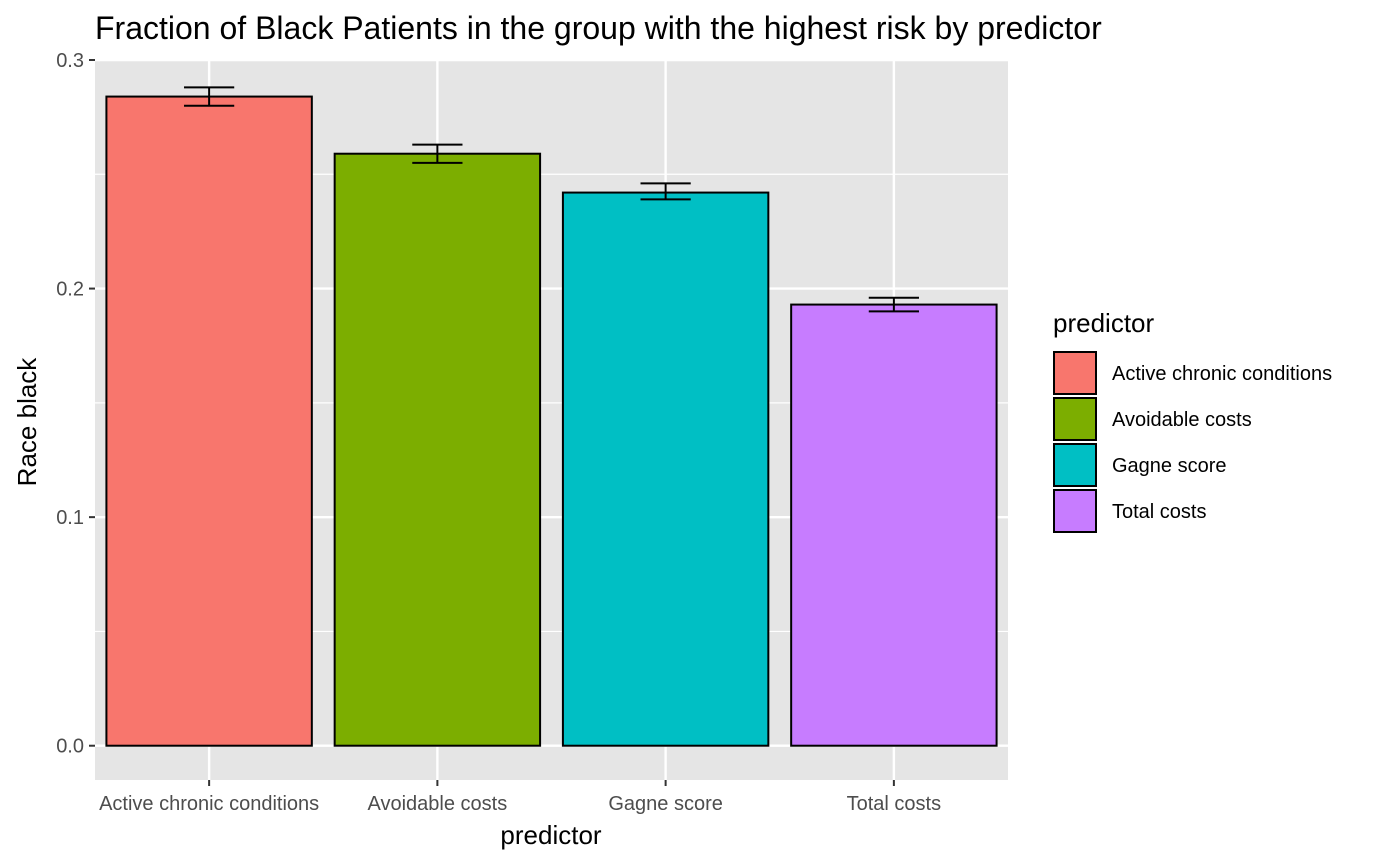  What do you see at coordinates (70, 61) in the screenshot?
I see `y-tick-label: 0.3` at bounding box center [70, 61].